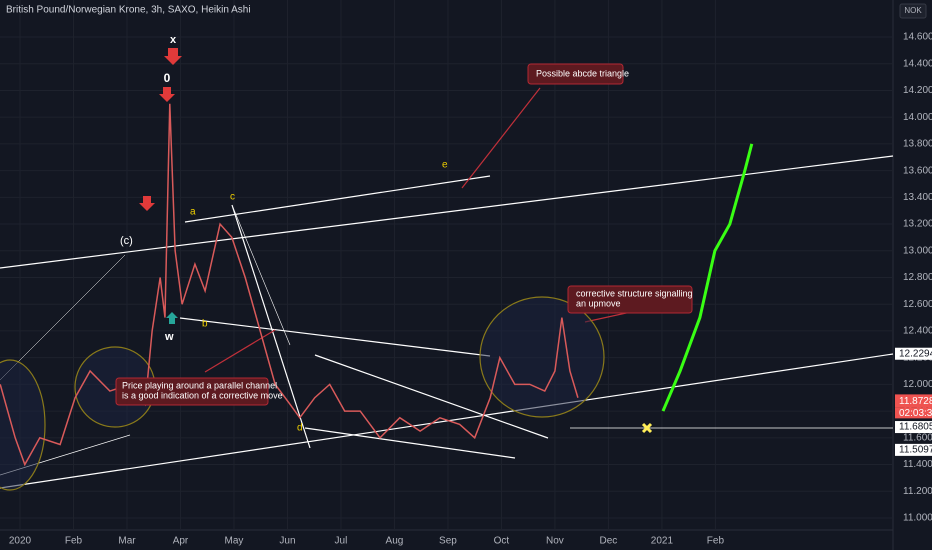 Image resolution: width=932 pixels, height=550 pixels. What do you see at coordinates (502, 541) in the screenshot?
I see `x-tick-label: Oct` at bounding box center [502, 541].